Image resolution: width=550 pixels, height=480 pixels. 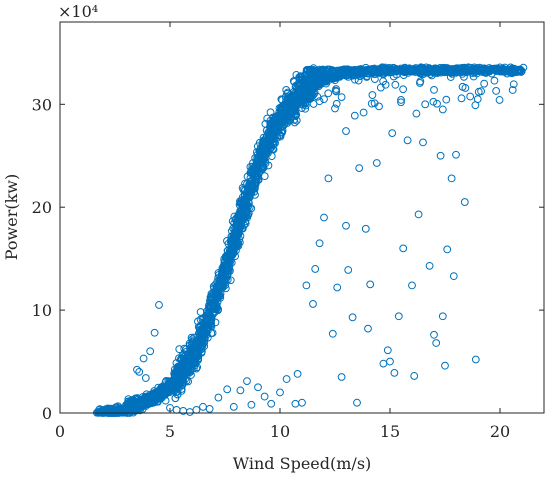 What do you see at coordinates (60, 431) in the screenshot?
I see `x-tick-label: 0` at bounding box center [60, 431].